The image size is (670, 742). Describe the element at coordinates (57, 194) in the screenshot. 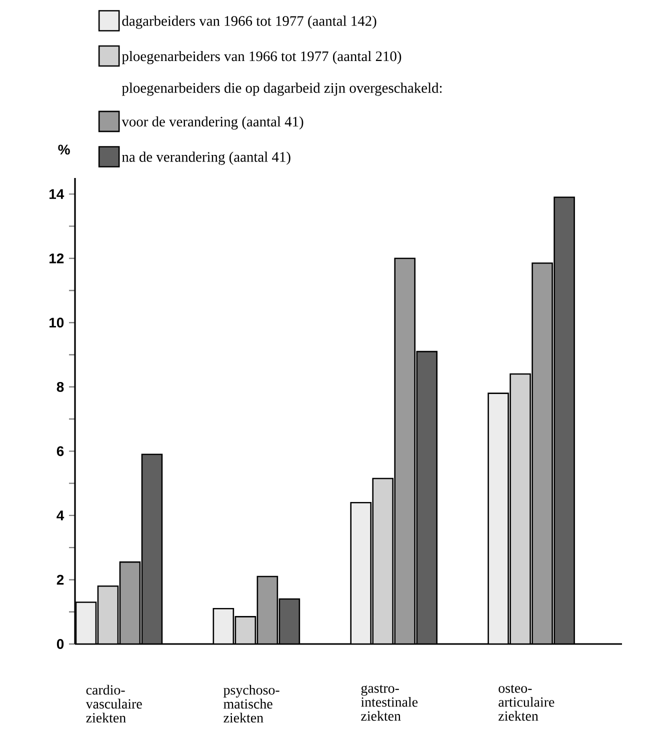

I see `y-tick-label: 14` at that location.